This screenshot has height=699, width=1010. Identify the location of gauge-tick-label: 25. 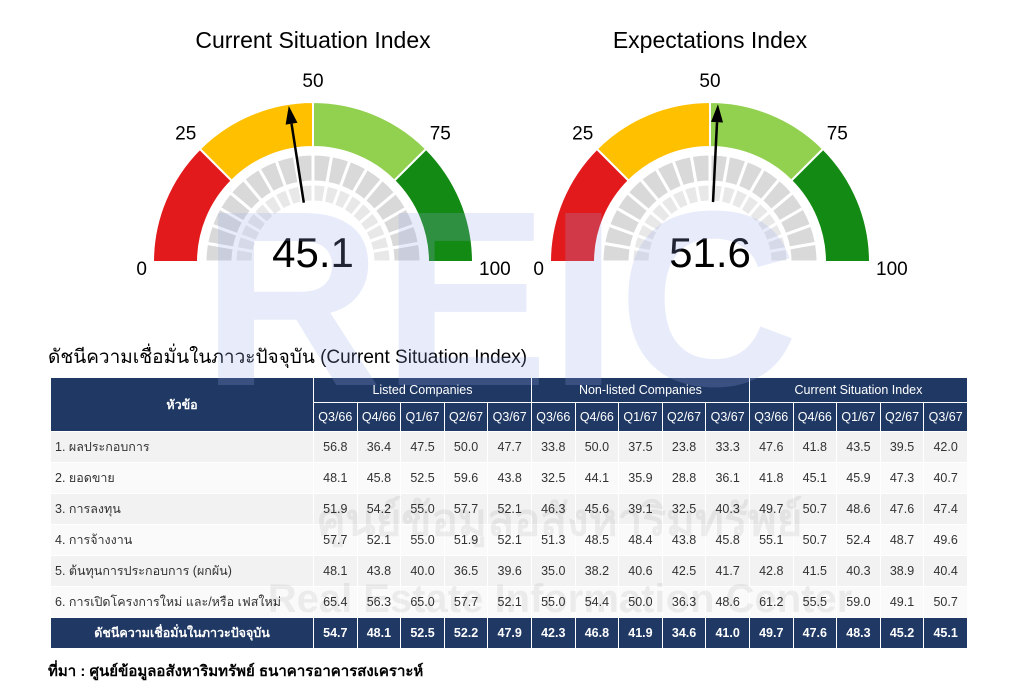
(582, 134).